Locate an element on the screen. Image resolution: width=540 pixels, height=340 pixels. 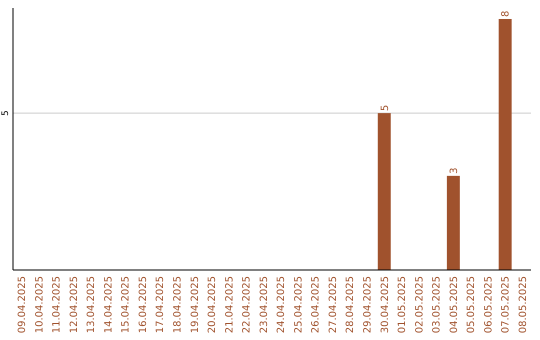
x-tick-label: 28.04.2025 is located at coordinates (350, 305).